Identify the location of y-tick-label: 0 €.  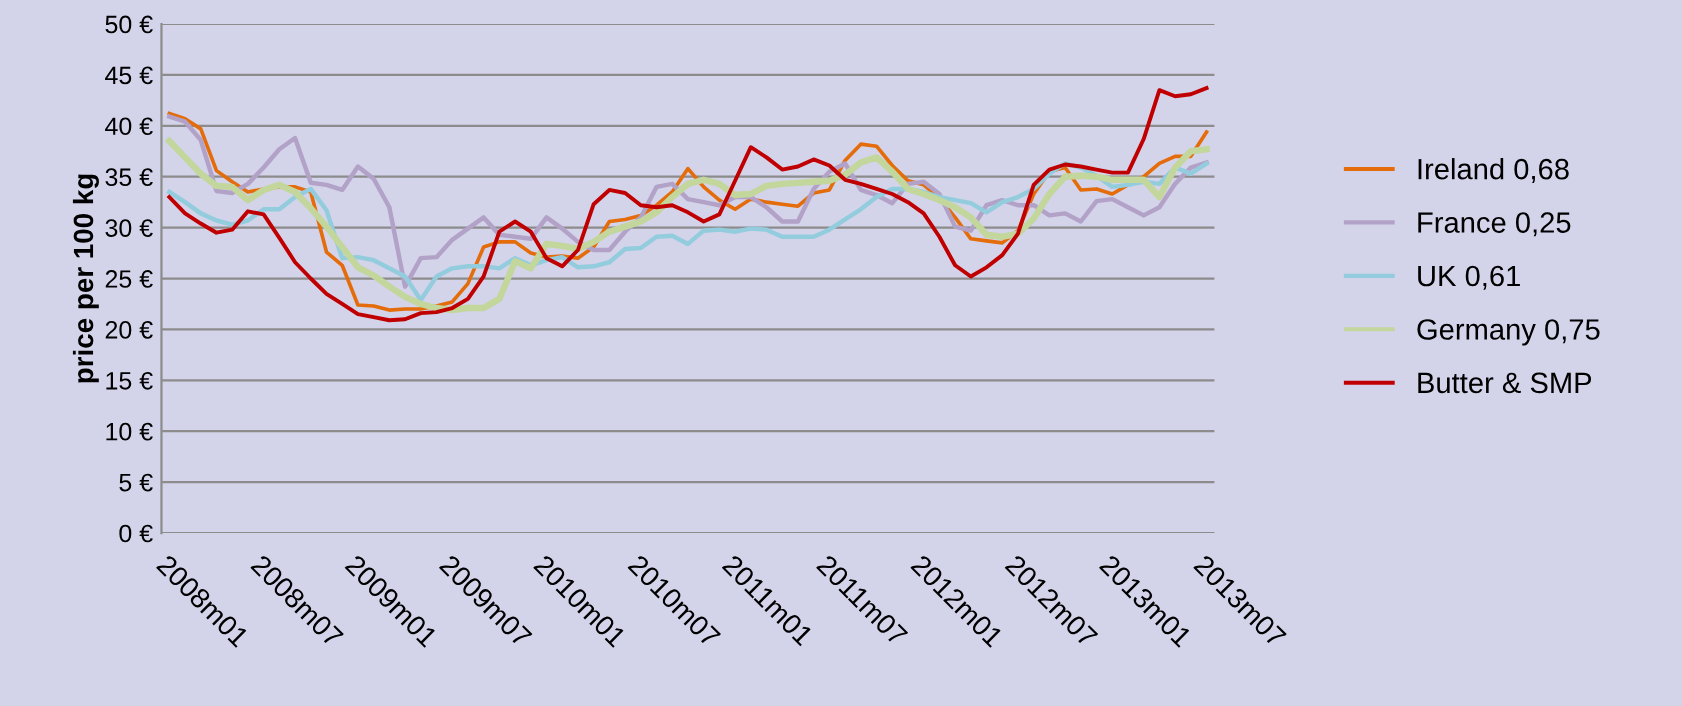
(136, 533).